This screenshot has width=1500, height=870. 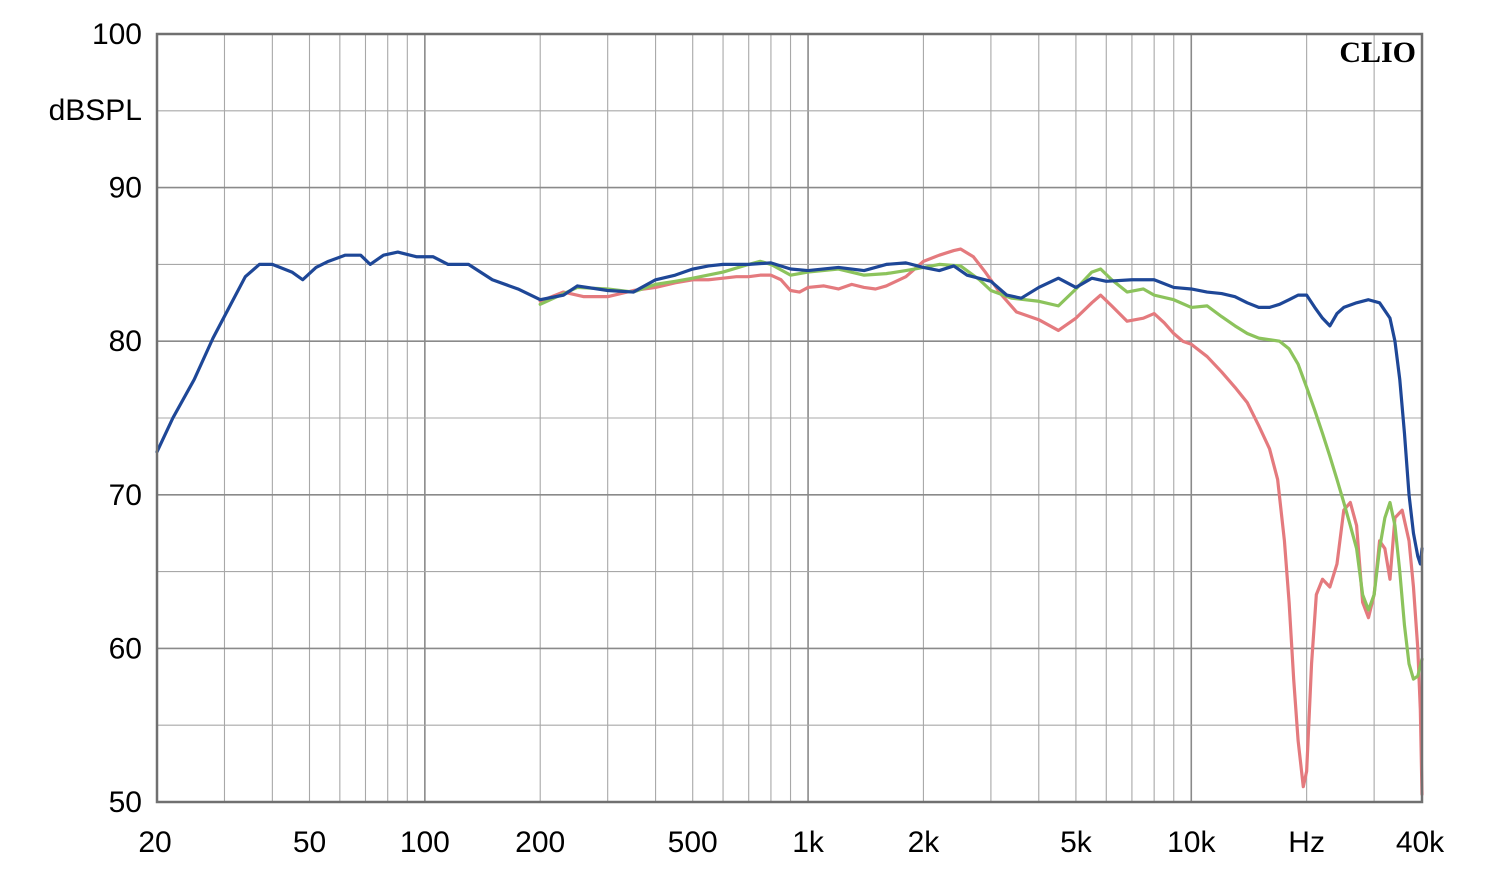 I want to click on y-tick-label: 60, so click(x=125, y=648).